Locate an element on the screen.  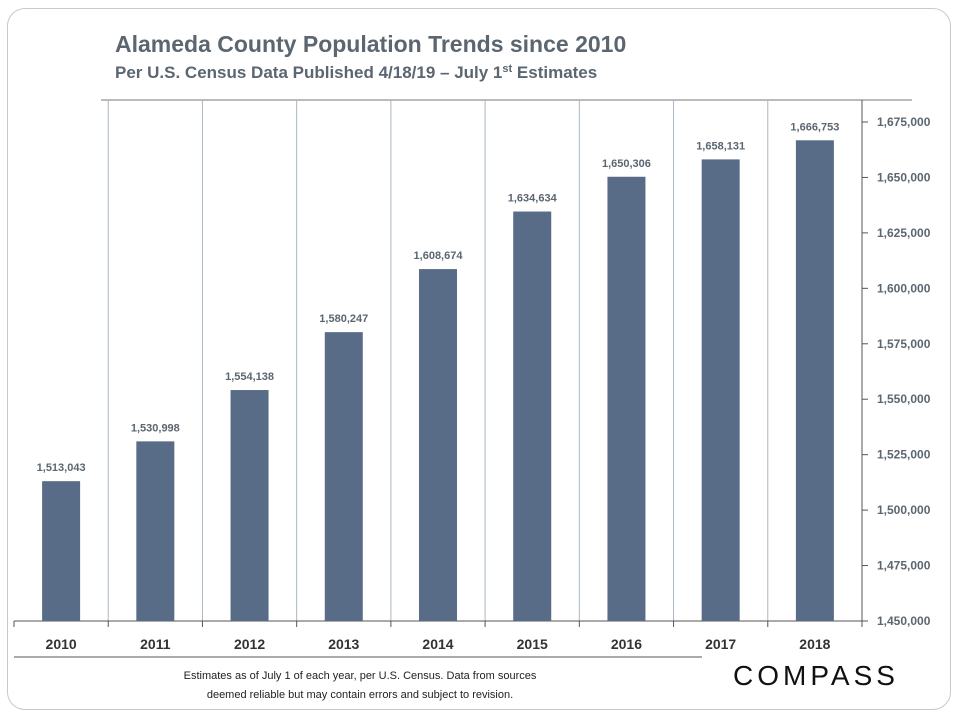
subtitle-end: Estimates is located at coordinates (555, 72).